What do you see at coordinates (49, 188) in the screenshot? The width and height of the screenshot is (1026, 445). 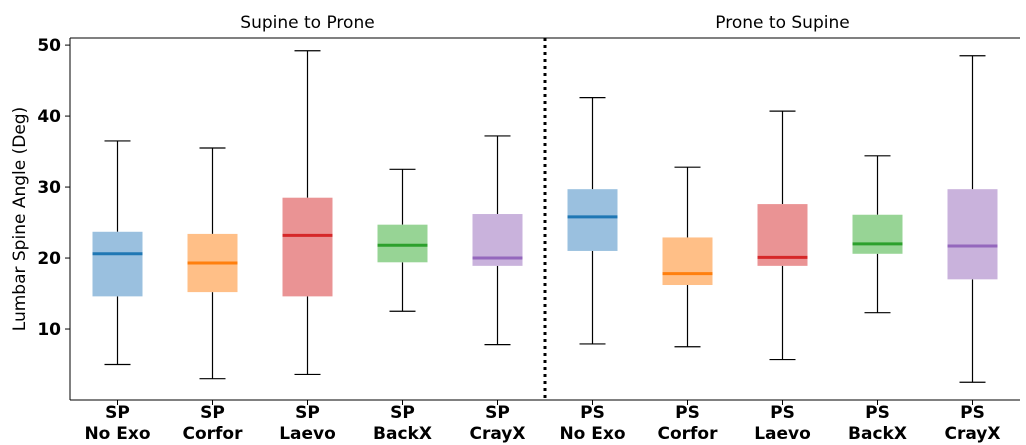 I see `y-tick-label: 30` at bounding box center [49, 188].